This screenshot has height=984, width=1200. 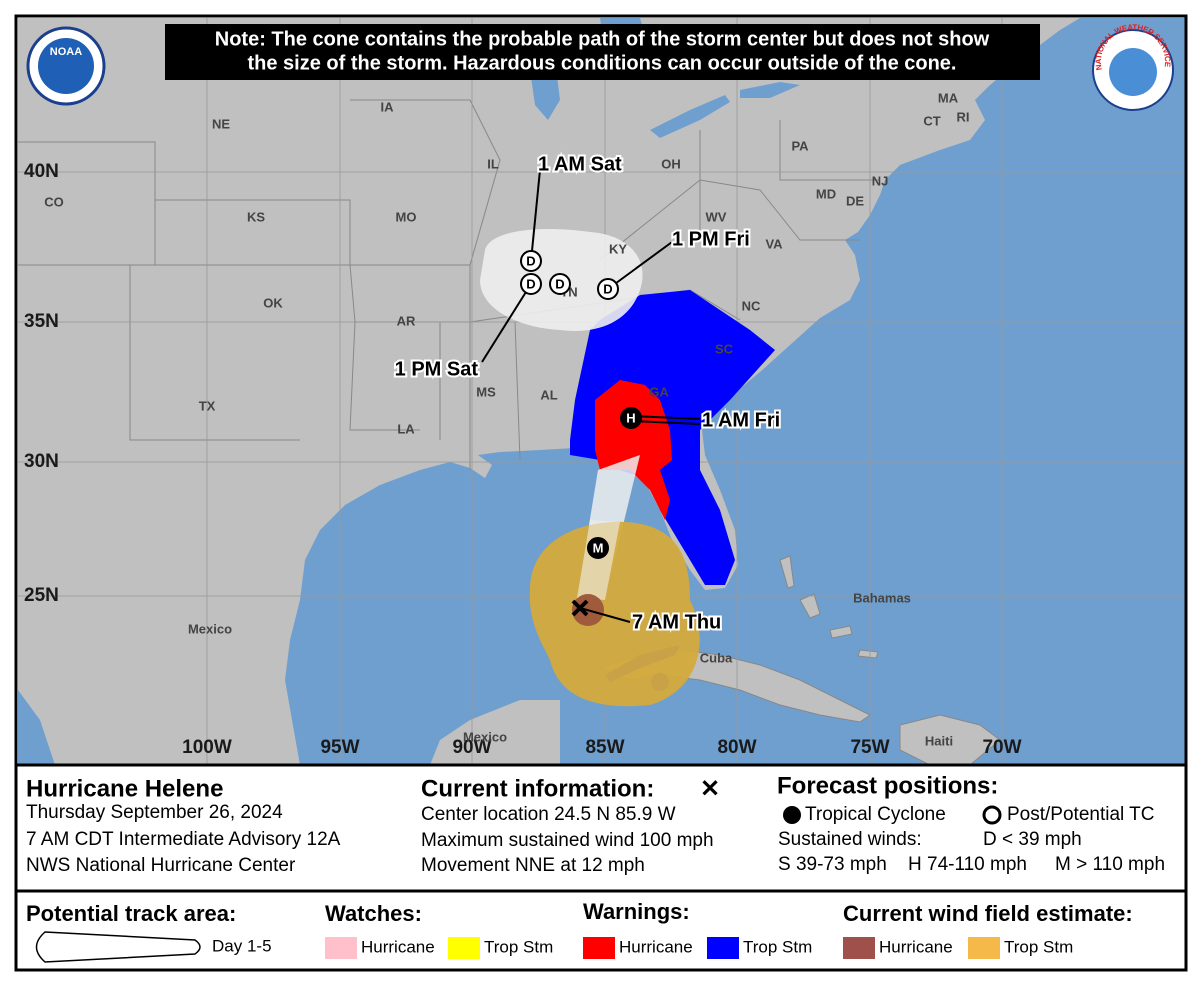 What do you see at coordinates (850, 839) in the screenshot?
I see `forecast-key: Sustained winds:` at bounding box center [850, 839].